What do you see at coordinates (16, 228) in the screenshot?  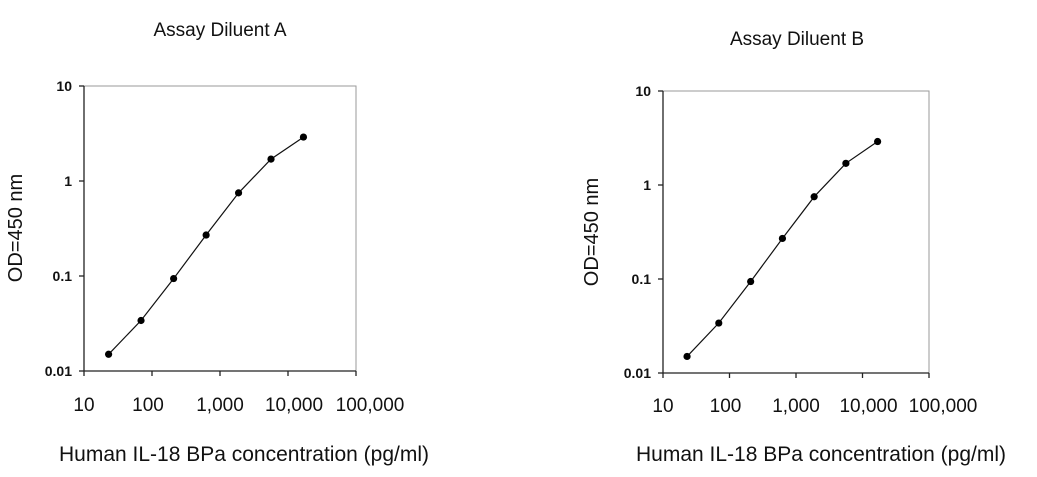 I see `chart-a-ylabel: OD=450 nm` at bounding box center [16, 228].